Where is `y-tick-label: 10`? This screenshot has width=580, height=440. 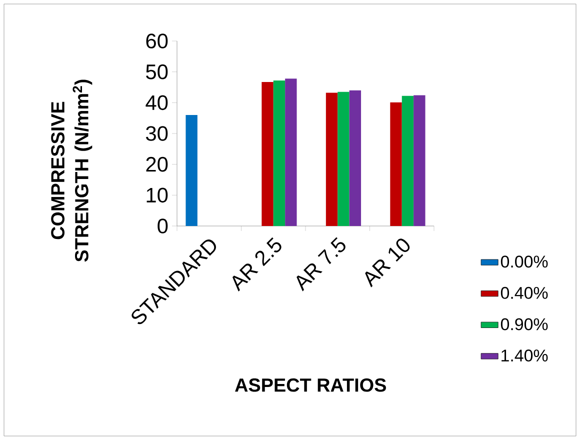
y-tick-label: 10 is located at coordinates (157, 195).